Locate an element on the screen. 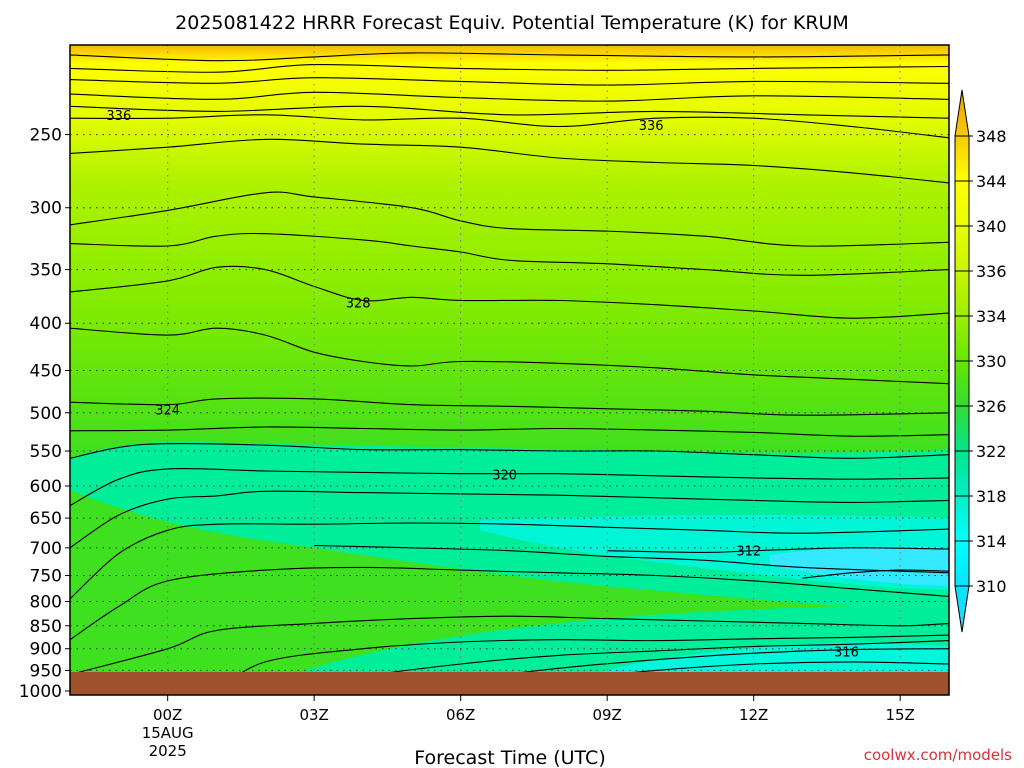  y-tick-label-800: 800 is located at coordinates (46, 602).